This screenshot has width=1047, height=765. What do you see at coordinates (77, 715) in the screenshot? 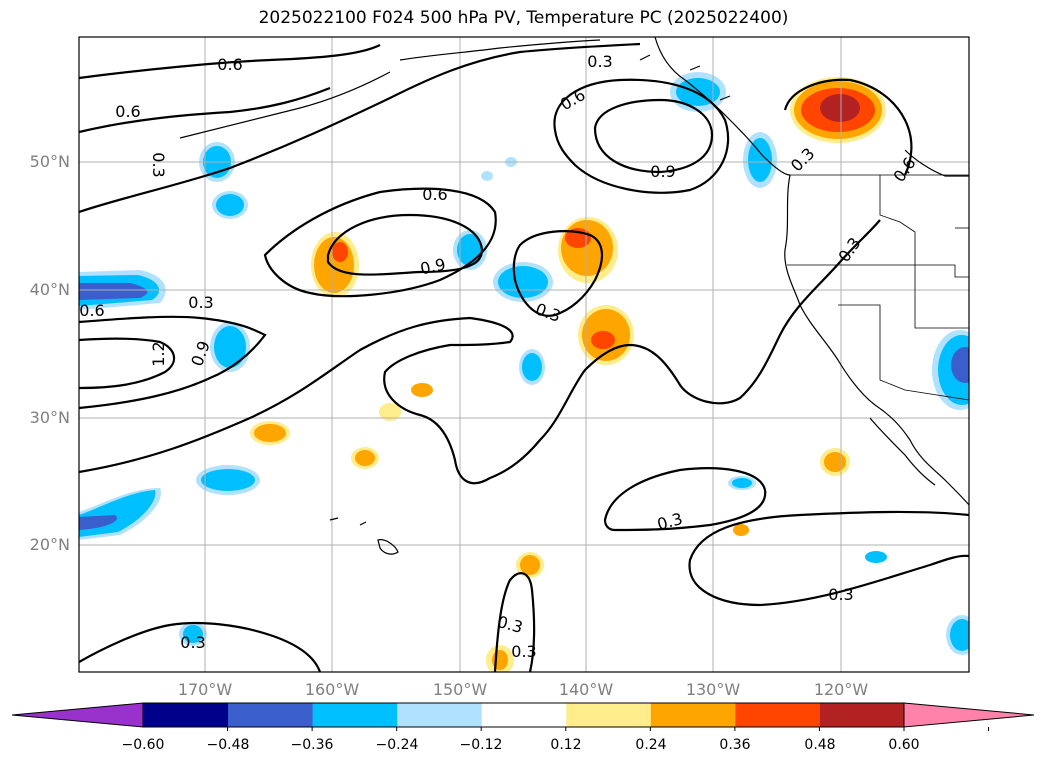
I see `colorbar-extend-min` at bounding box center [77, 715].